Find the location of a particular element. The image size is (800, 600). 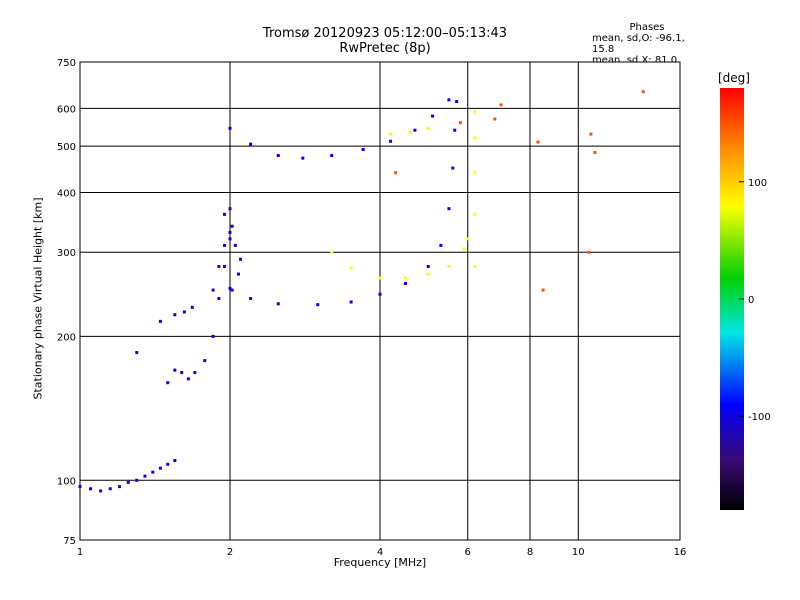

y-tick-label: 500 is located at coordinates (66, 147).